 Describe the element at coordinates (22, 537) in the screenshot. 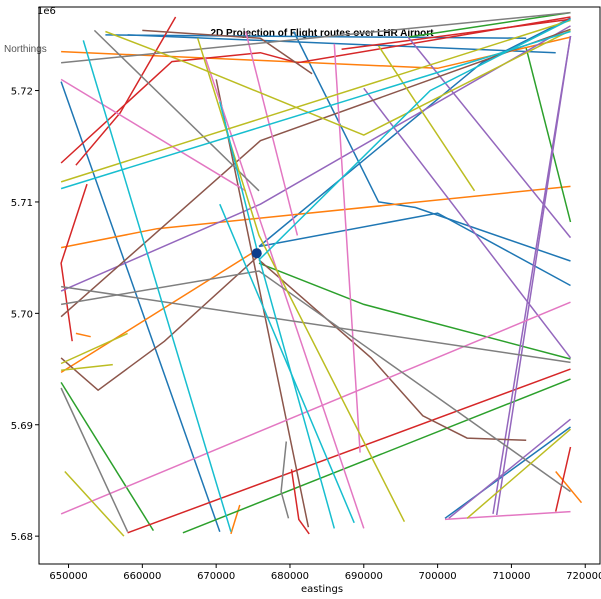

I see `y-tick-label: 5.68` at that location.